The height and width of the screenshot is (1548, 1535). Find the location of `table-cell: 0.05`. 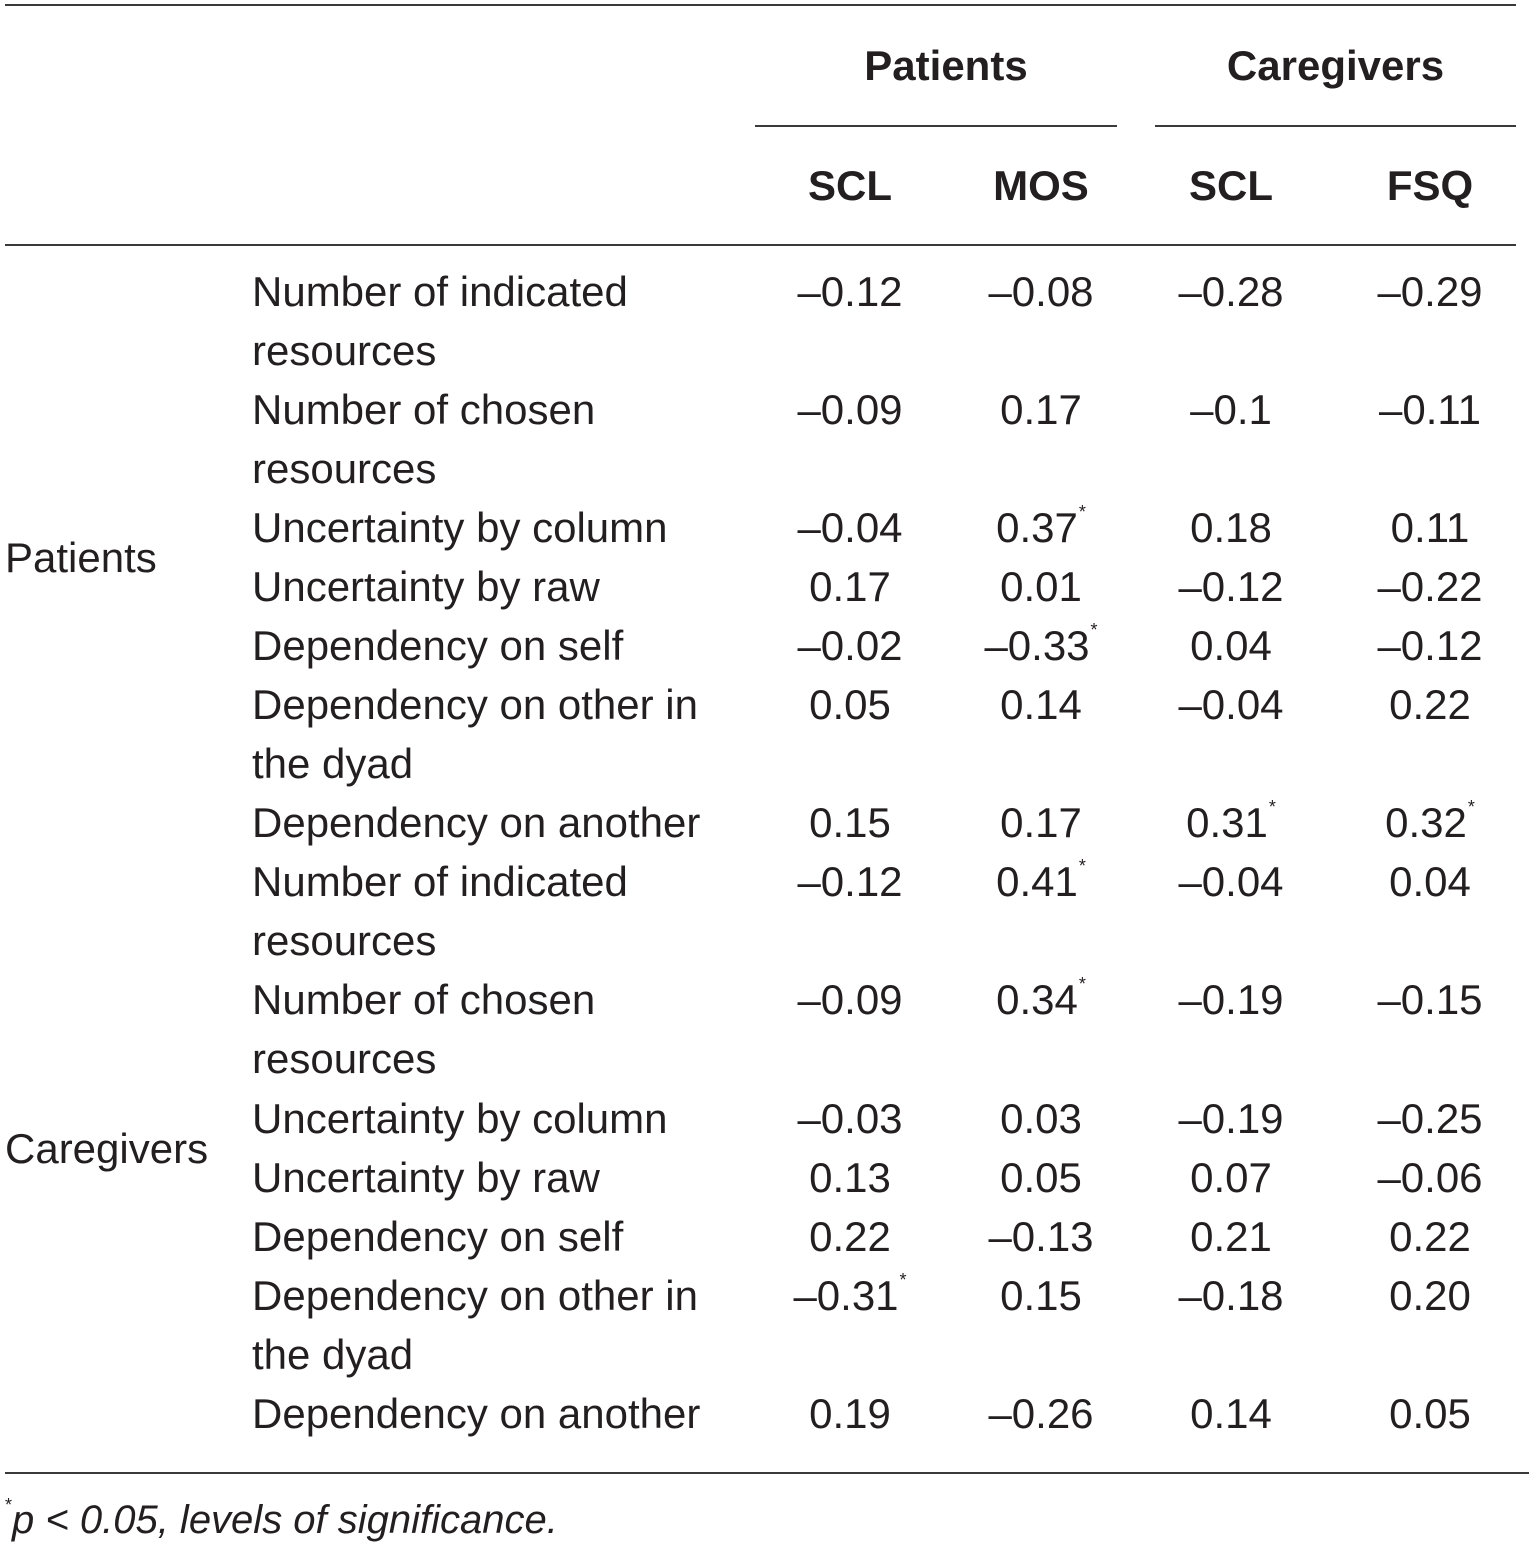

table-cell: 0.05 is located at coordinates (850, 704).